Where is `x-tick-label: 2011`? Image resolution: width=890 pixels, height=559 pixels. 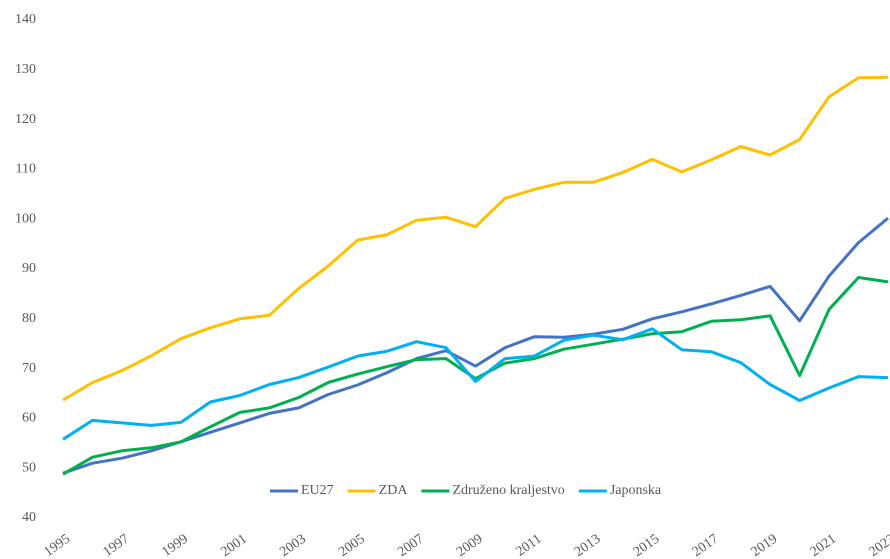 x-tick-label: 2011 is located at coordinates (528, 545).